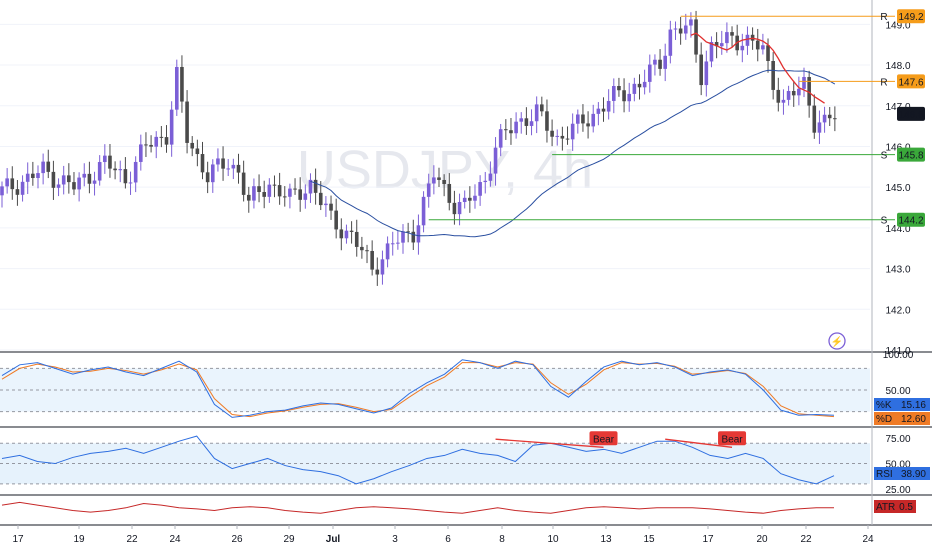  Describe the element at coordinates (837, 341) in the screenshot. I see `flash-icon` at that location.